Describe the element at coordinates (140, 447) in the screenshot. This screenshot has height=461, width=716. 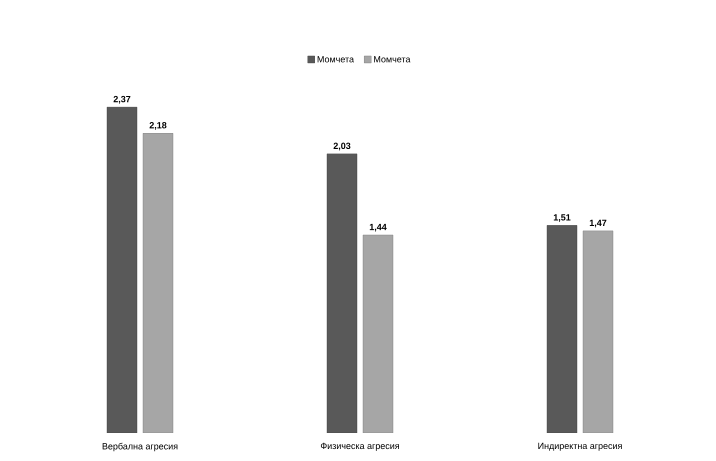
I see `x-tick-label: Вербална агресия` at that location.